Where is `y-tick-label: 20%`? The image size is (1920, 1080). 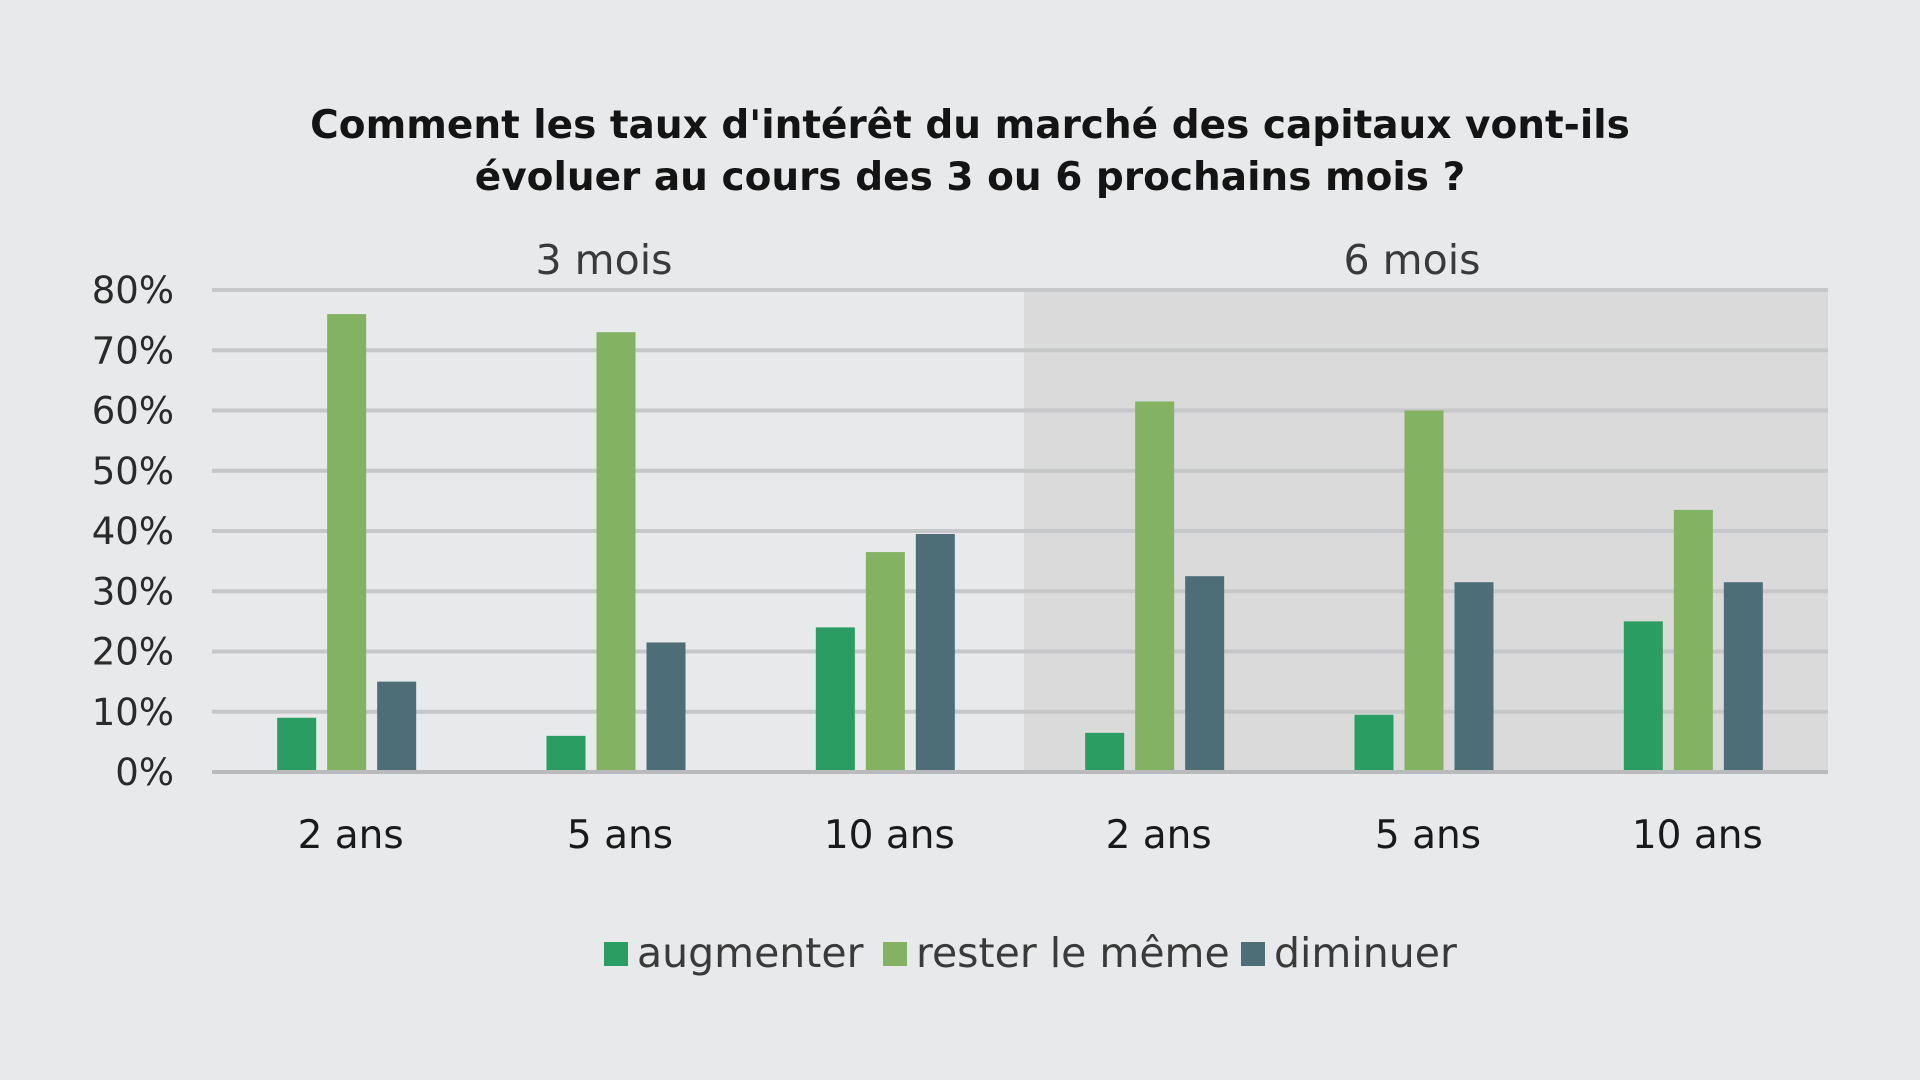
y-tick-label: 20% is located at coordinates (133, 652).